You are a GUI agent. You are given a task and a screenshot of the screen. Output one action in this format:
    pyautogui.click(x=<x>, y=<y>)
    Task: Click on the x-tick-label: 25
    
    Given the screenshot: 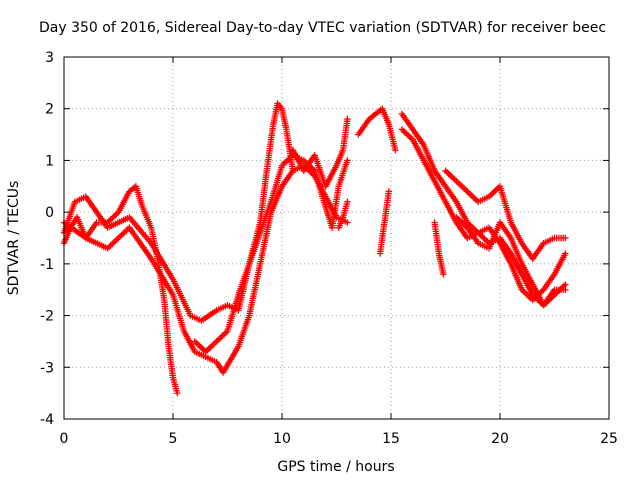 What is the action you would take?
    pyautogui.click(x=609, y=439)
    